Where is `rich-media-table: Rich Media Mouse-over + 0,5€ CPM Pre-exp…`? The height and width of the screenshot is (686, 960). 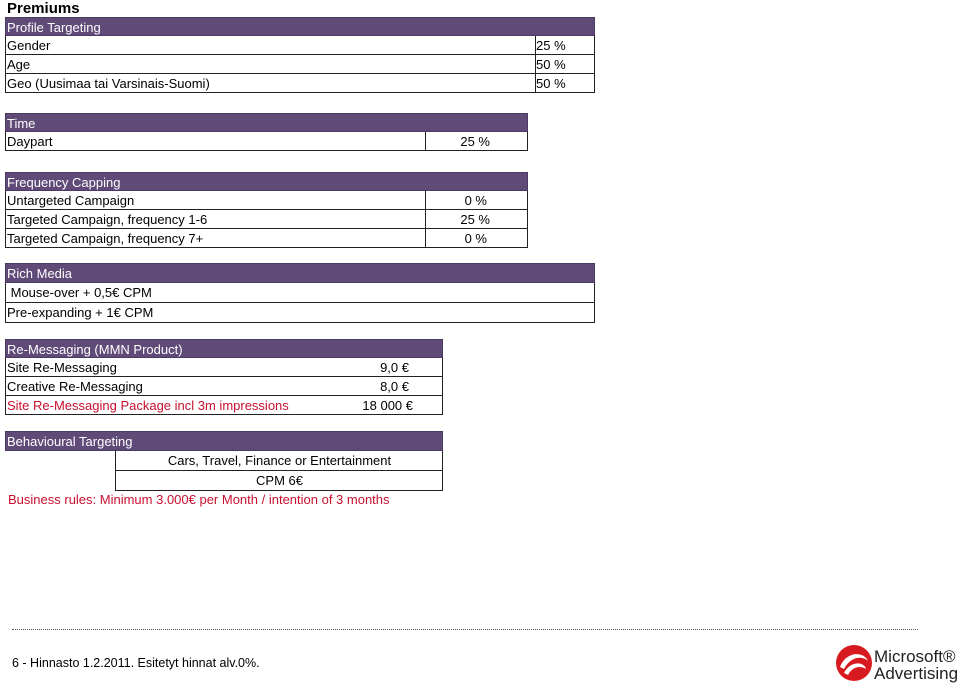
rich-media-table: Rich Media Mouse-over + 0,5€ CPM Pre-exp… is located at coordinates (300, 293).